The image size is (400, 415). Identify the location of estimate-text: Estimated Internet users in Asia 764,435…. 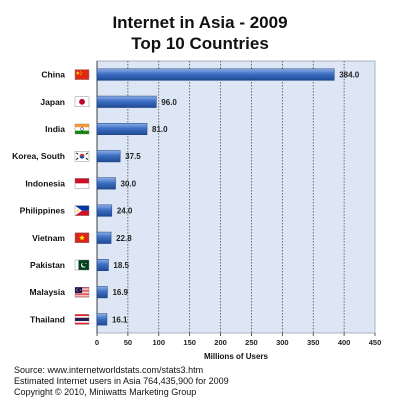
(121, 381).